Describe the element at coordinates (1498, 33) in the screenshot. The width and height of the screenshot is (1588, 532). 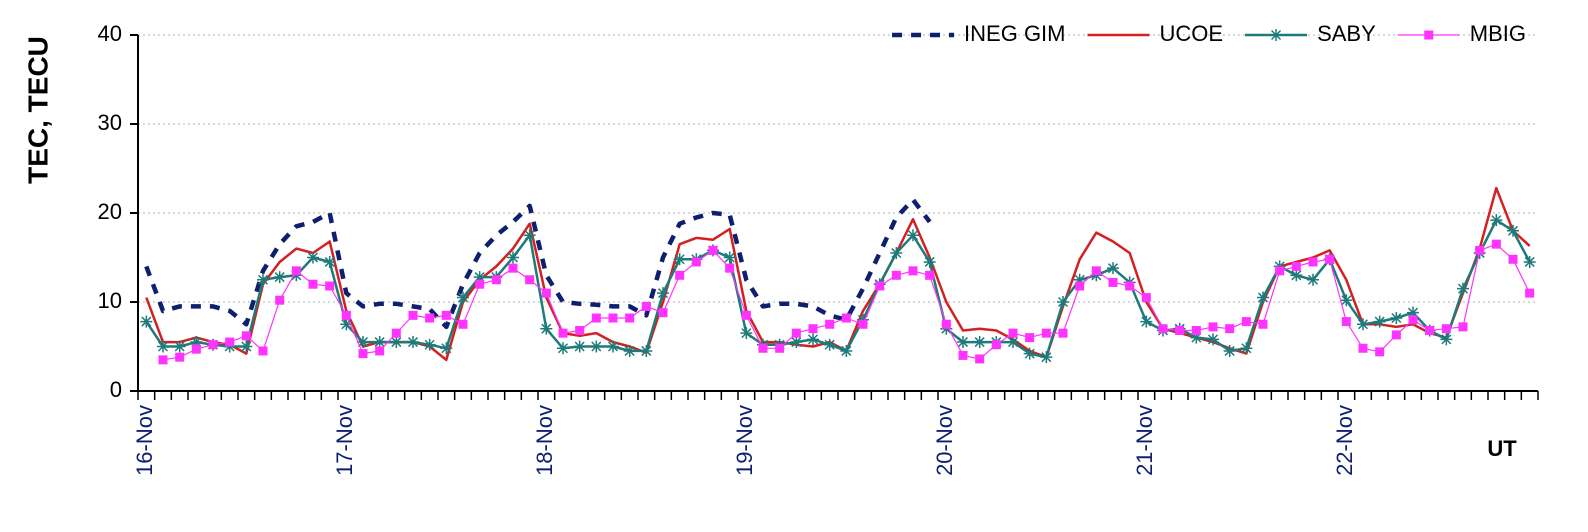
I see `legend-label: MBIG` at that location.